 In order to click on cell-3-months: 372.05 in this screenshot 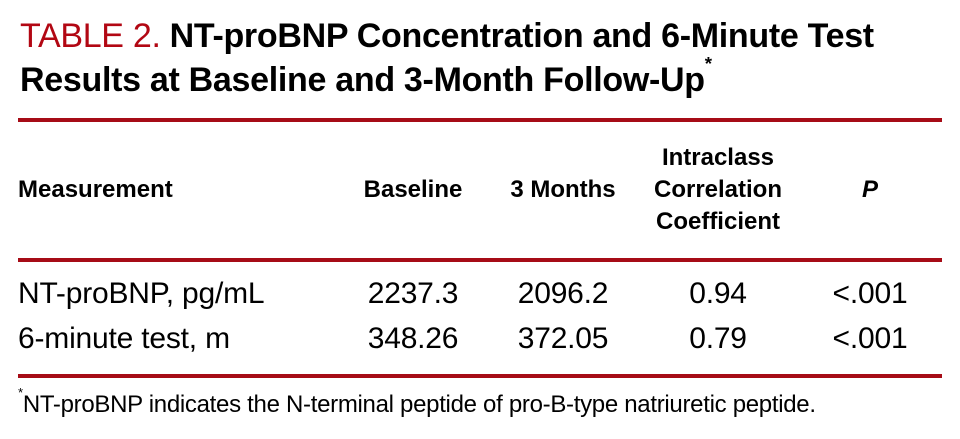, I will do `click(563, 338)`.